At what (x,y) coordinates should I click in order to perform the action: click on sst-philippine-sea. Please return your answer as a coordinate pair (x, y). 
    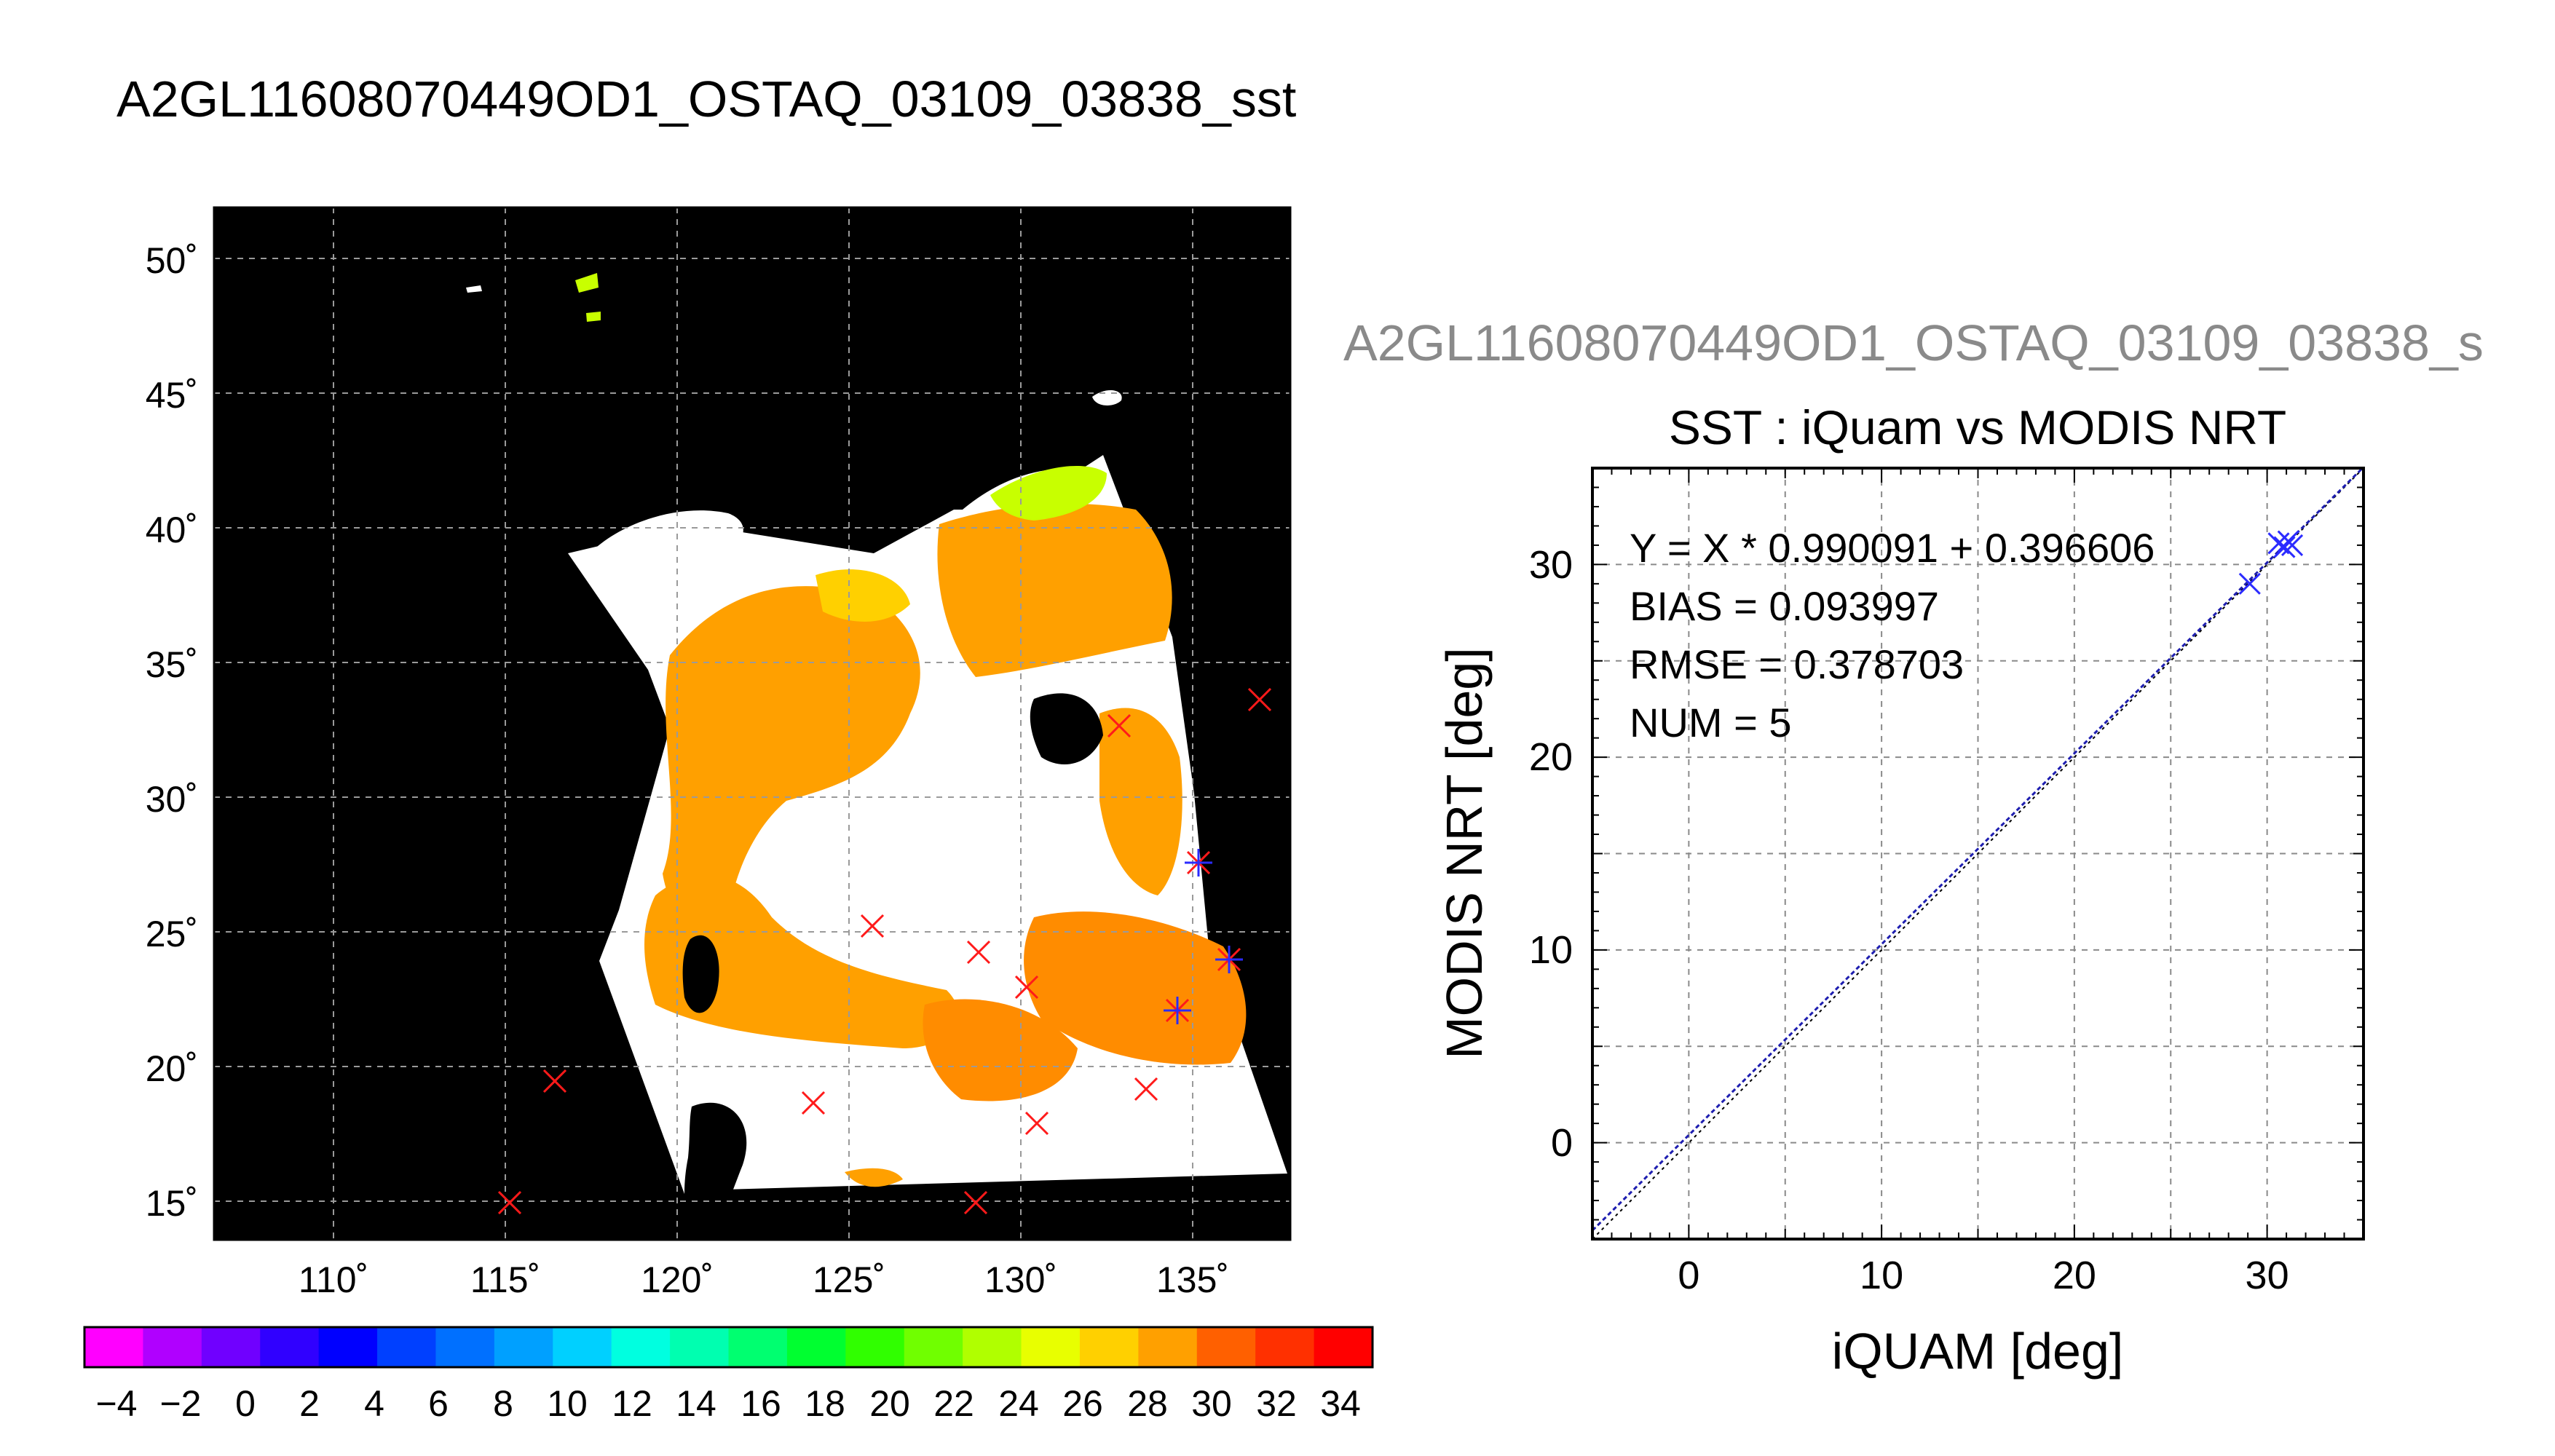
    Looking at the image, I should click on (1135, 988).